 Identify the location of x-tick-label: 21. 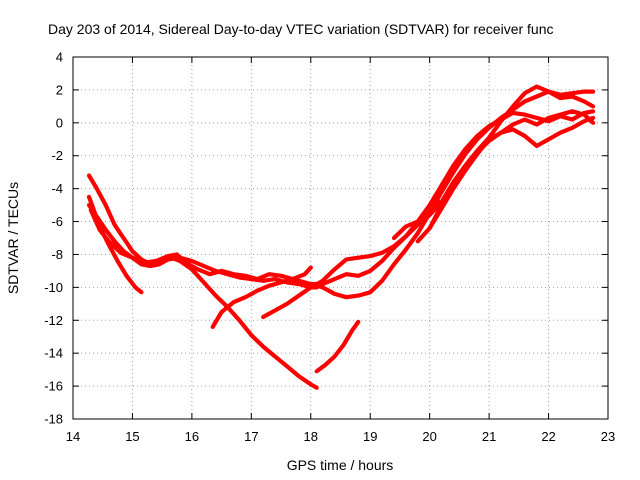
(489, 436).